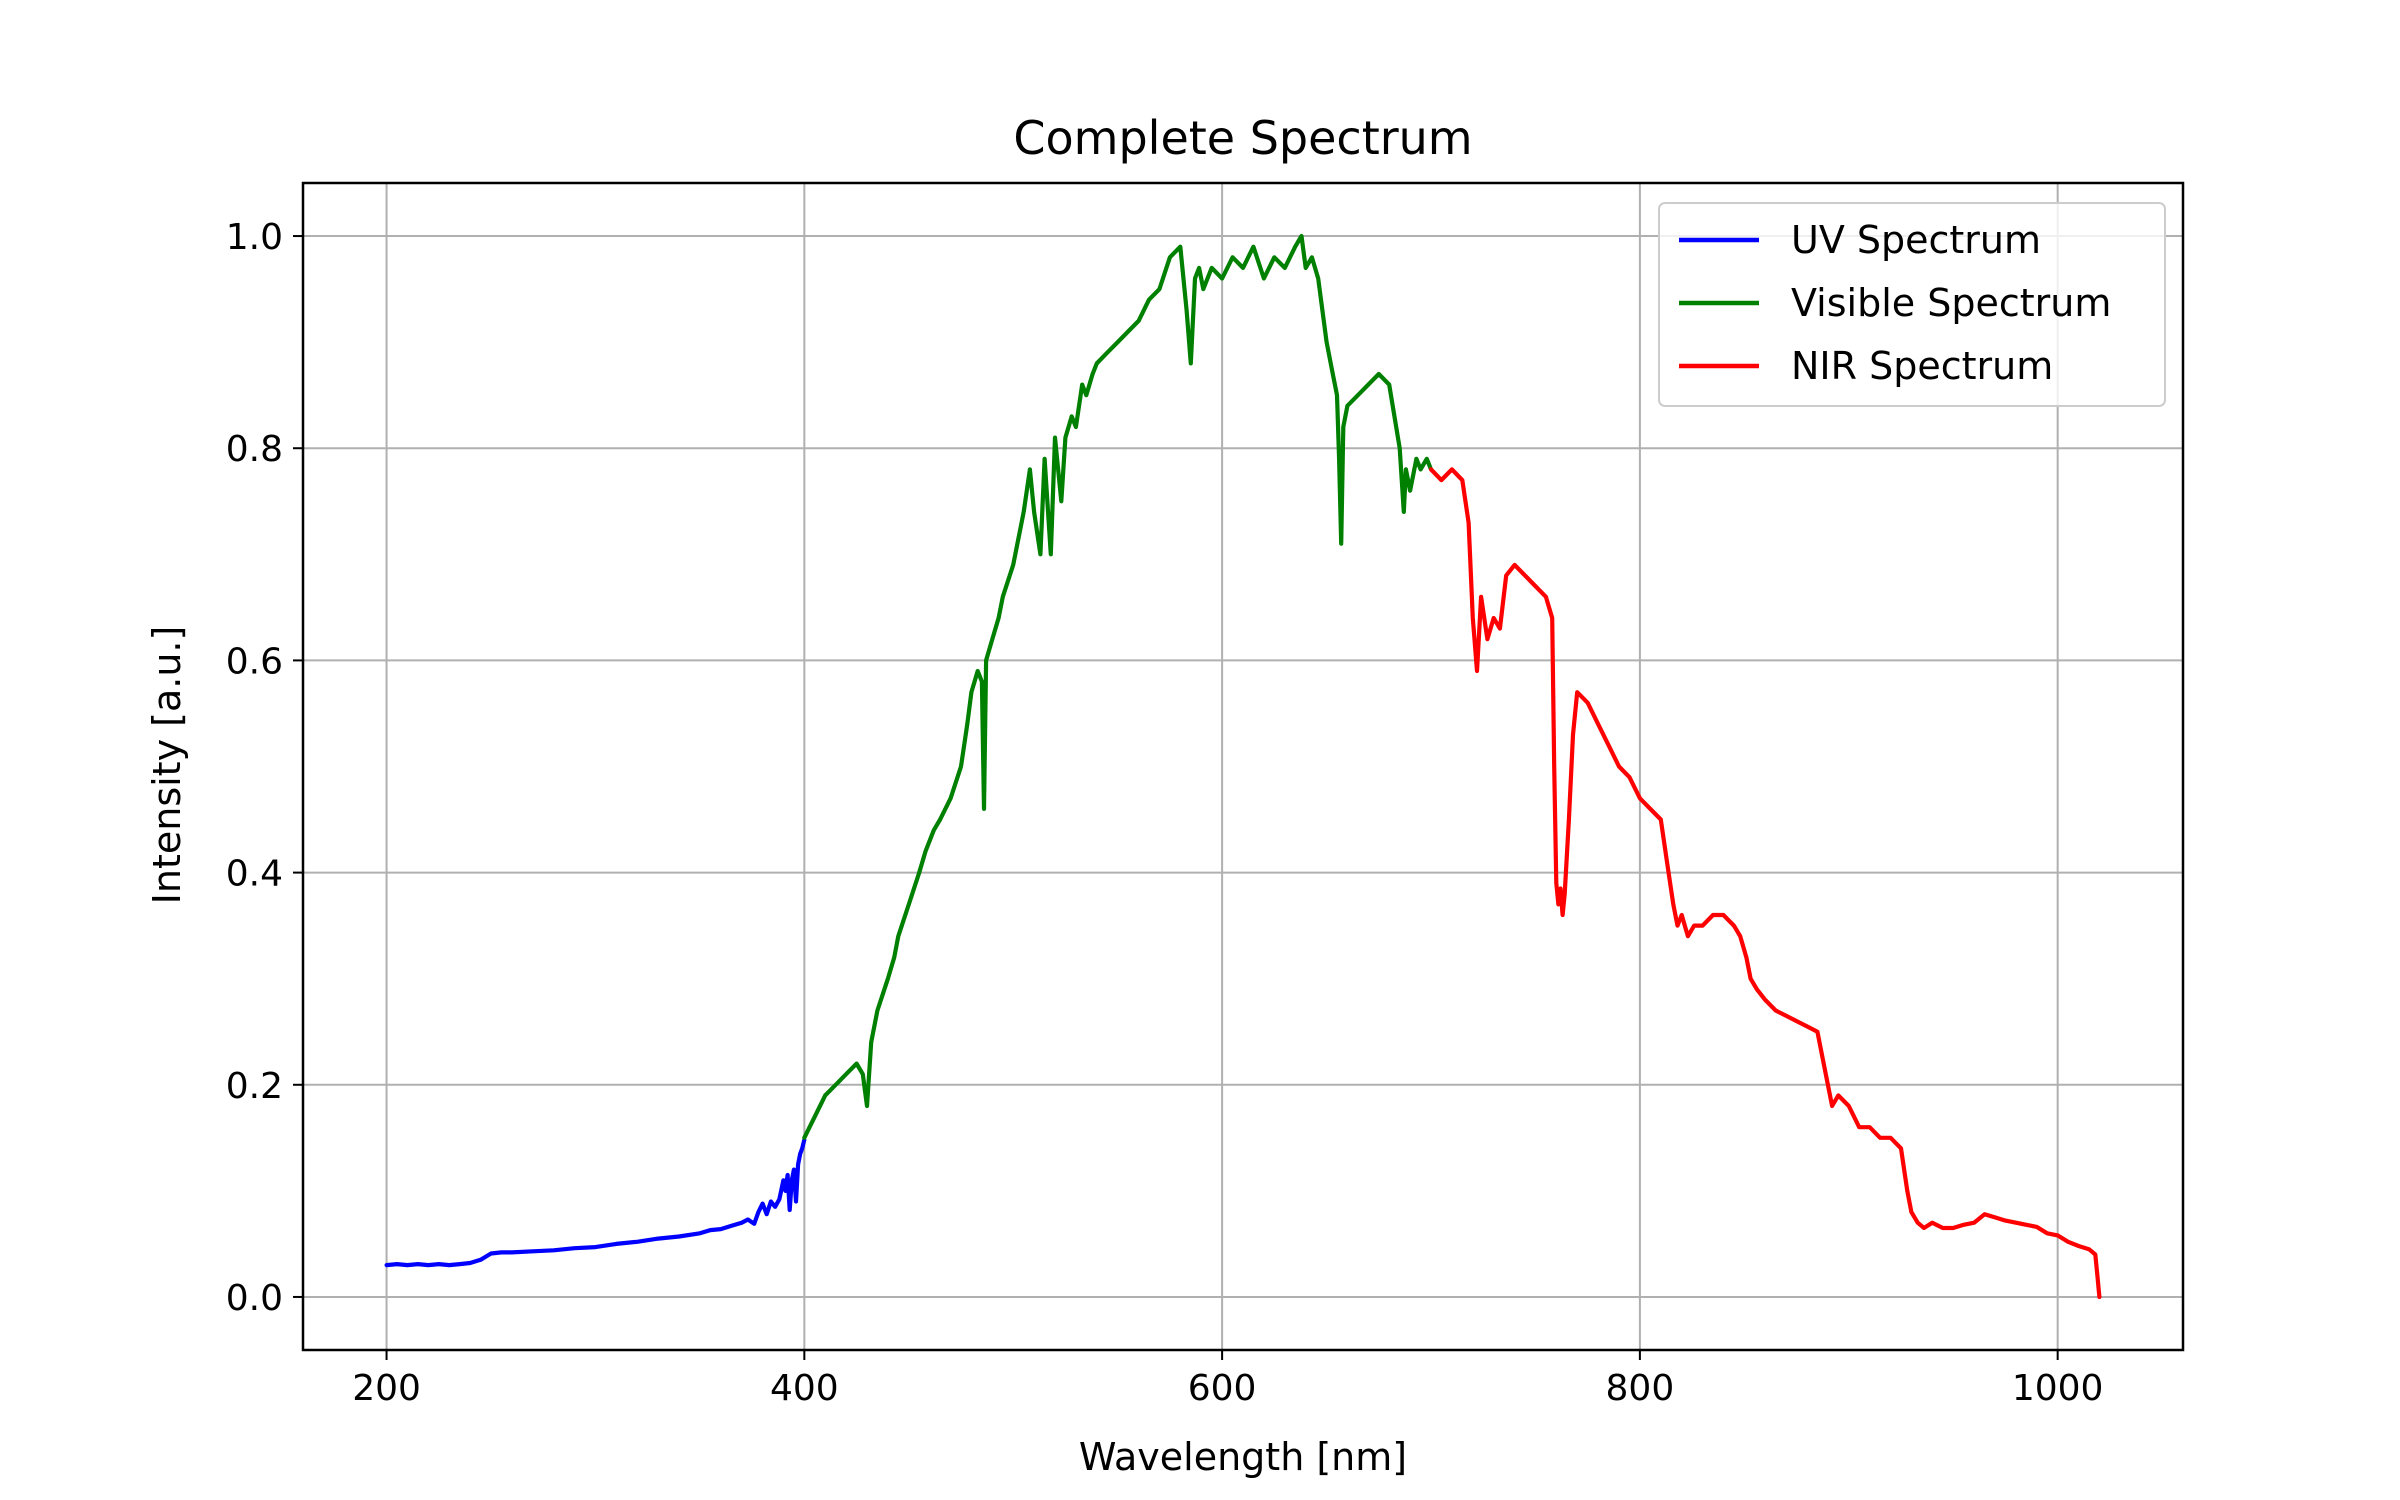  What do you see at coordinates (254, 1086) in the screenshot?
I see `y-tick-label: 0.2` at bounding box center [254, 1086].